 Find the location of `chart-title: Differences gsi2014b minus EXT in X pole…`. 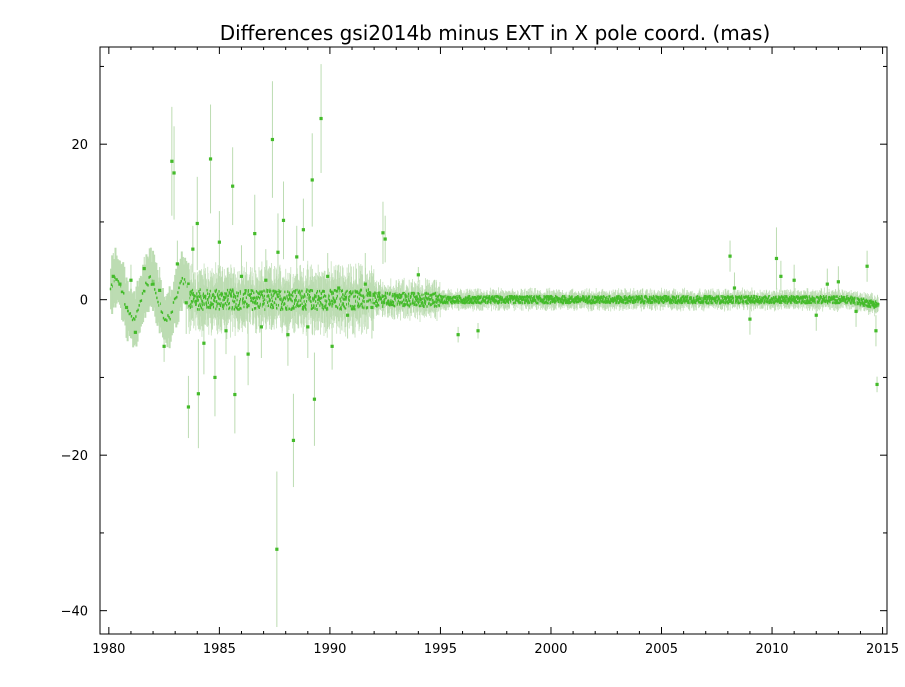

chart-title: Differences gsi2014b minus EXT in X pole… is located at coordinates (495, 33).